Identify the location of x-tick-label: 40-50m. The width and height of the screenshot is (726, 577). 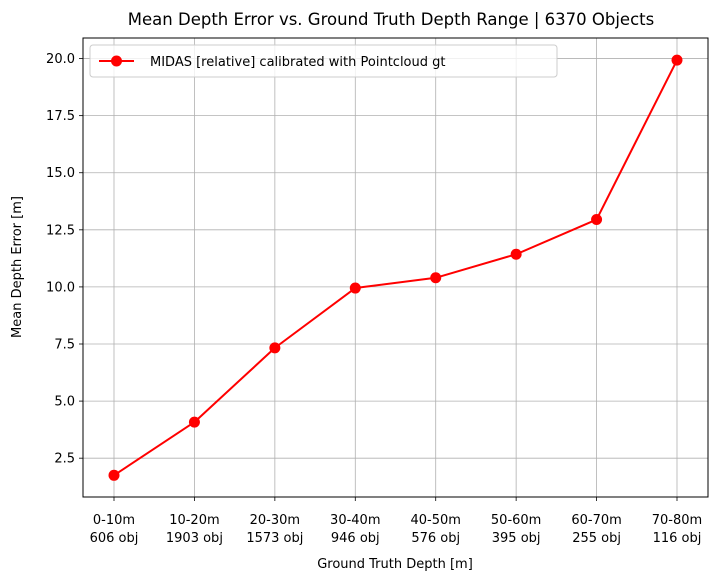
(435, 520).